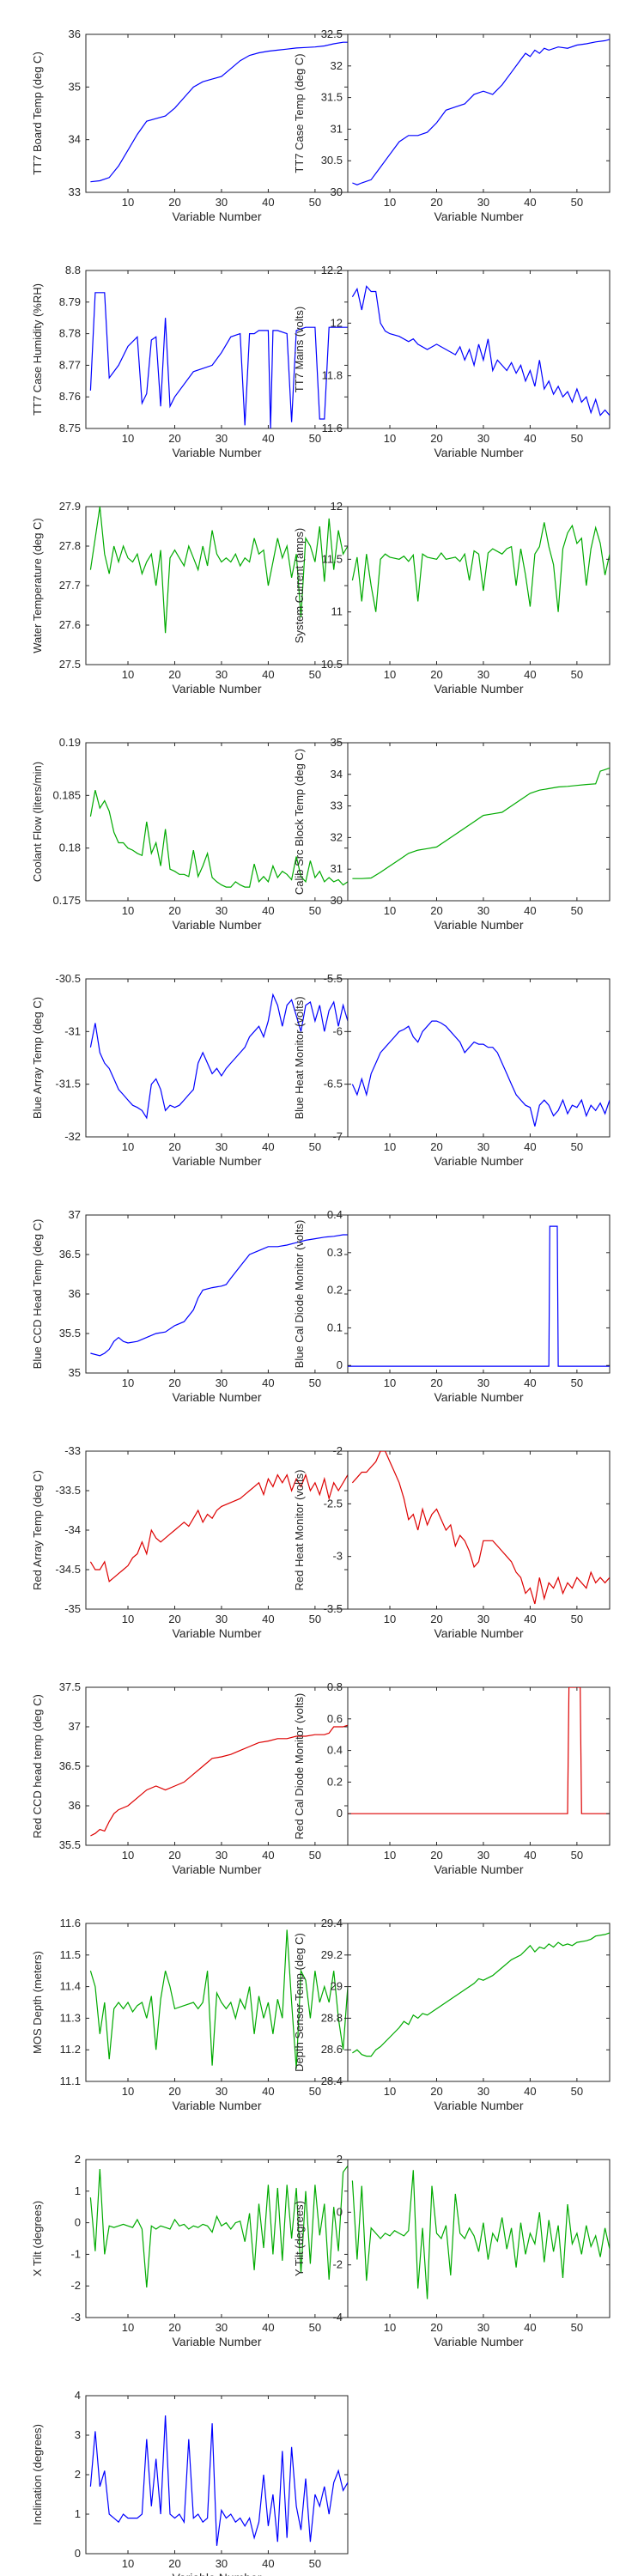  Describe the element at coordinates (72, 1609) in the screenshot. I see `y-tick-label: -35` at that location.